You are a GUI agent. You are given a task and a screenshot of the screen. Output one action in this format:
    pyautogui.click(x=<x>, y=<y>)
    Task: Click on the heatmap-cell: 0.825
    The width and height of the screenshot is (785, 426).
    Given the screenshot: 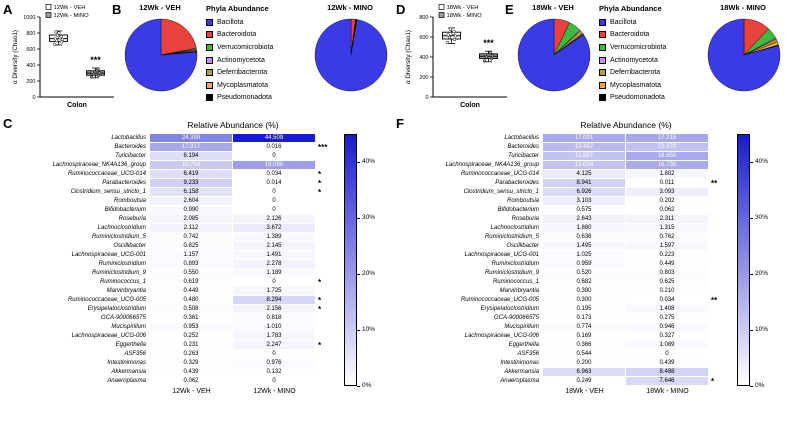 What is the action you would take?
    pyautogui.click(x=191, y=246)
    